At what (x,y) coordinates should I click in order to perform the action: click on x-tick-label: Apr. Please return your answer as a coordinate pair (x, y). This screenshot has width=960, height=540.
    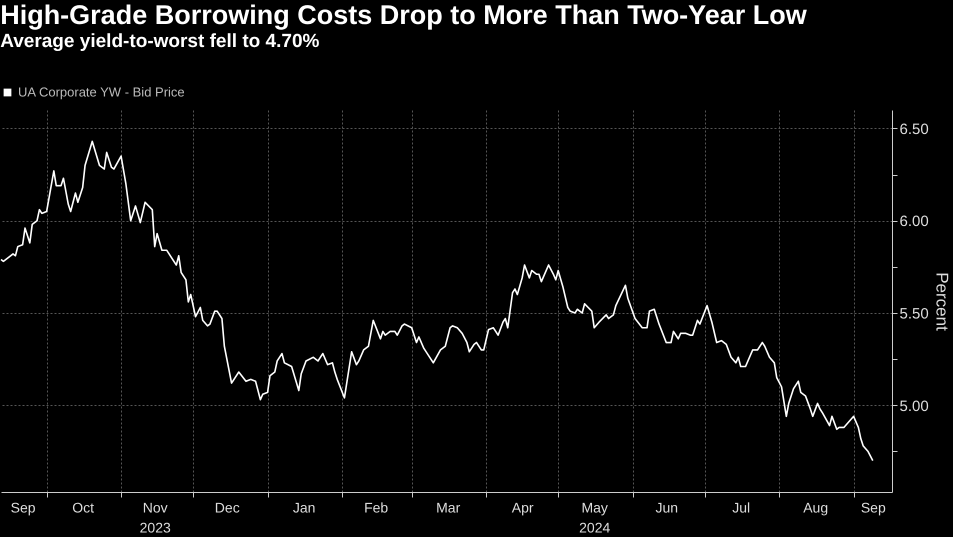
    Looking at the image, I should click on (523, 508).